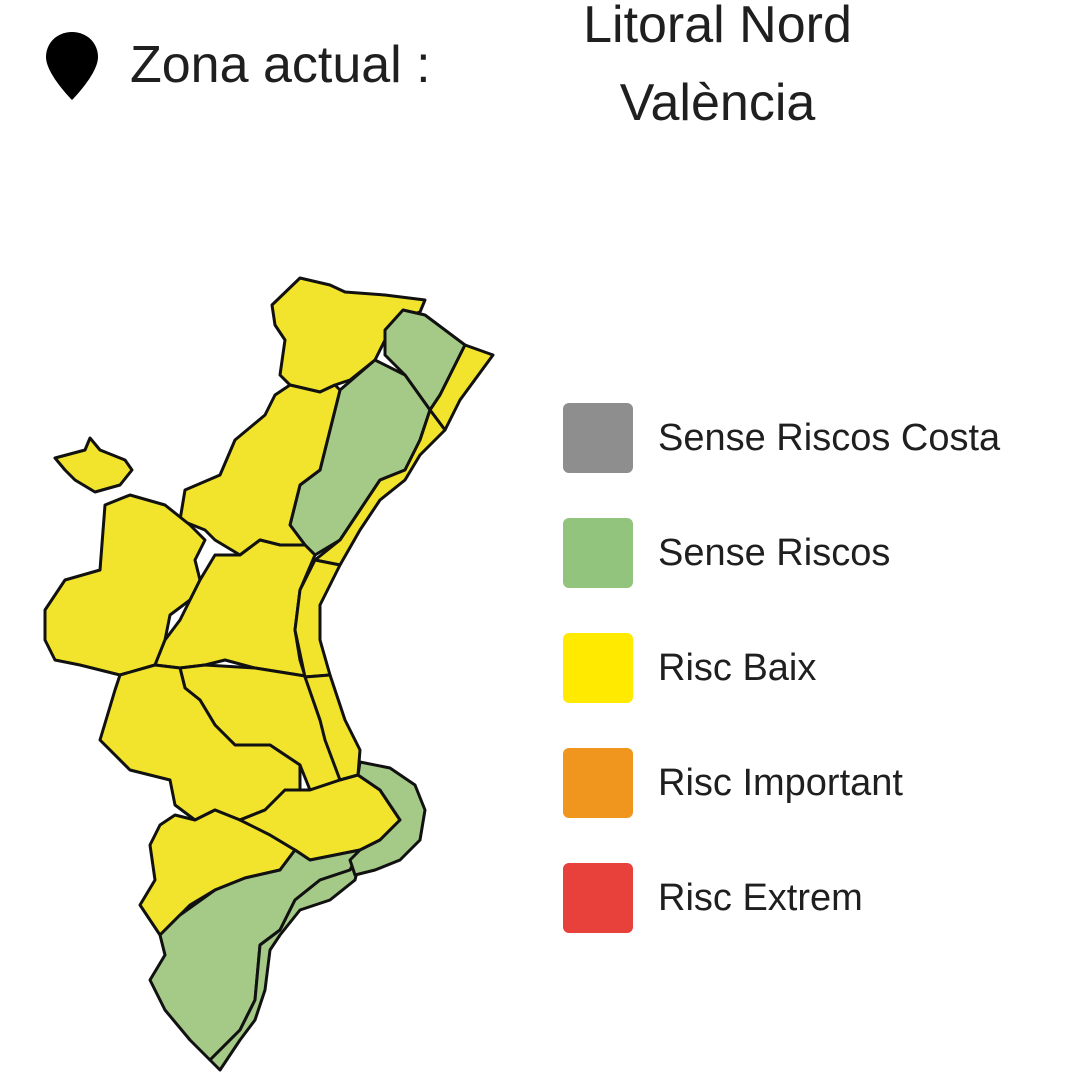  Describe the element at coordinates (280, 65) in the screenshot. I see `current-zone-label: Zona actual :` at that location.